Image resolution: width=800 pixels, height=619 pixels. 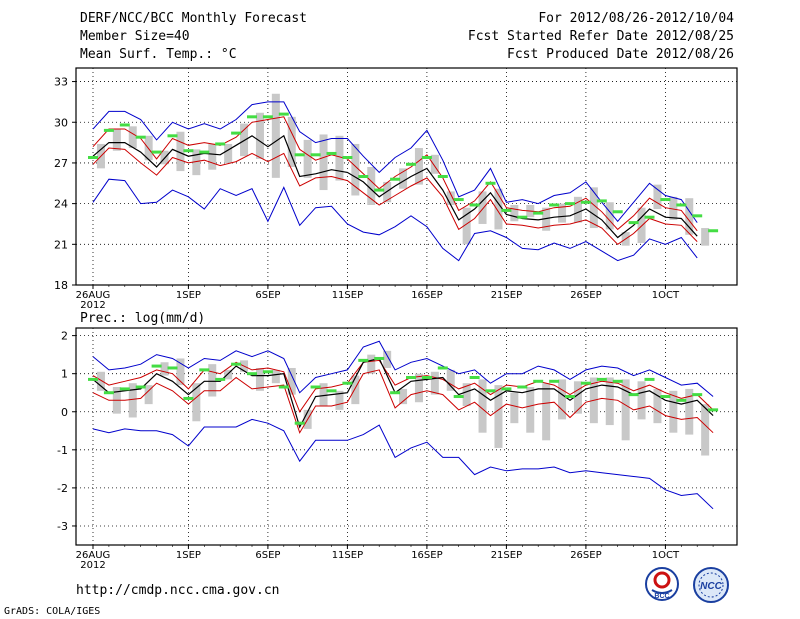 I want to click on produced-date-label: Fcst Produced Date 2012/08/26, so click(x=620, y=54).